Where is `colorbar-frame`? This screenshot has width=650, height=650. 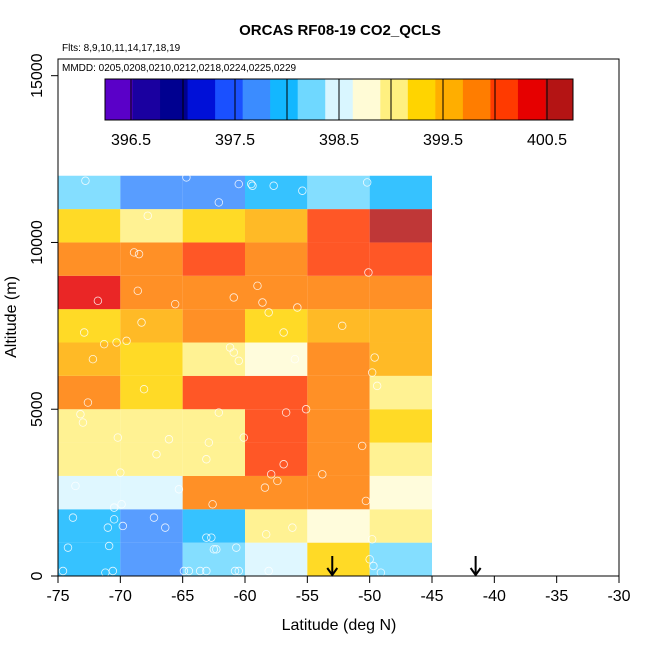 colorbar-frame is located at coordinates (339, 99).